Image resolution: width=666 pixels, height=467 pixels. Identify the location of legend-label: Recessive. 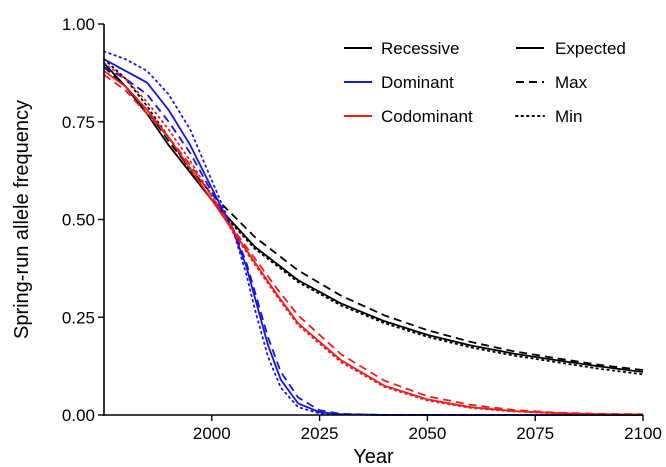
(420, 48).